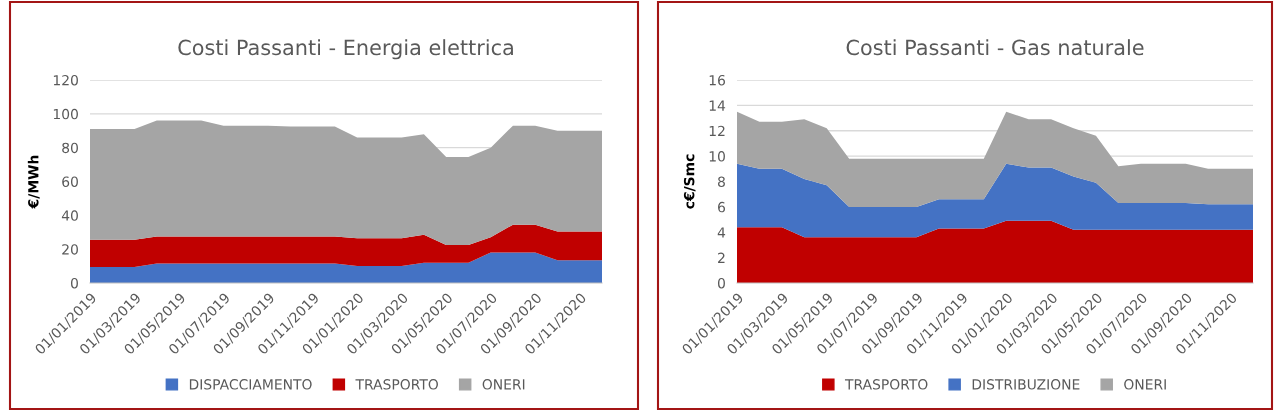 The height and width of the screenshot is (417, 1282). What do you see at coordinates (70, 249) in the screenshot?
I see `y-tick-label: 20` at bounding box center [70, 249].